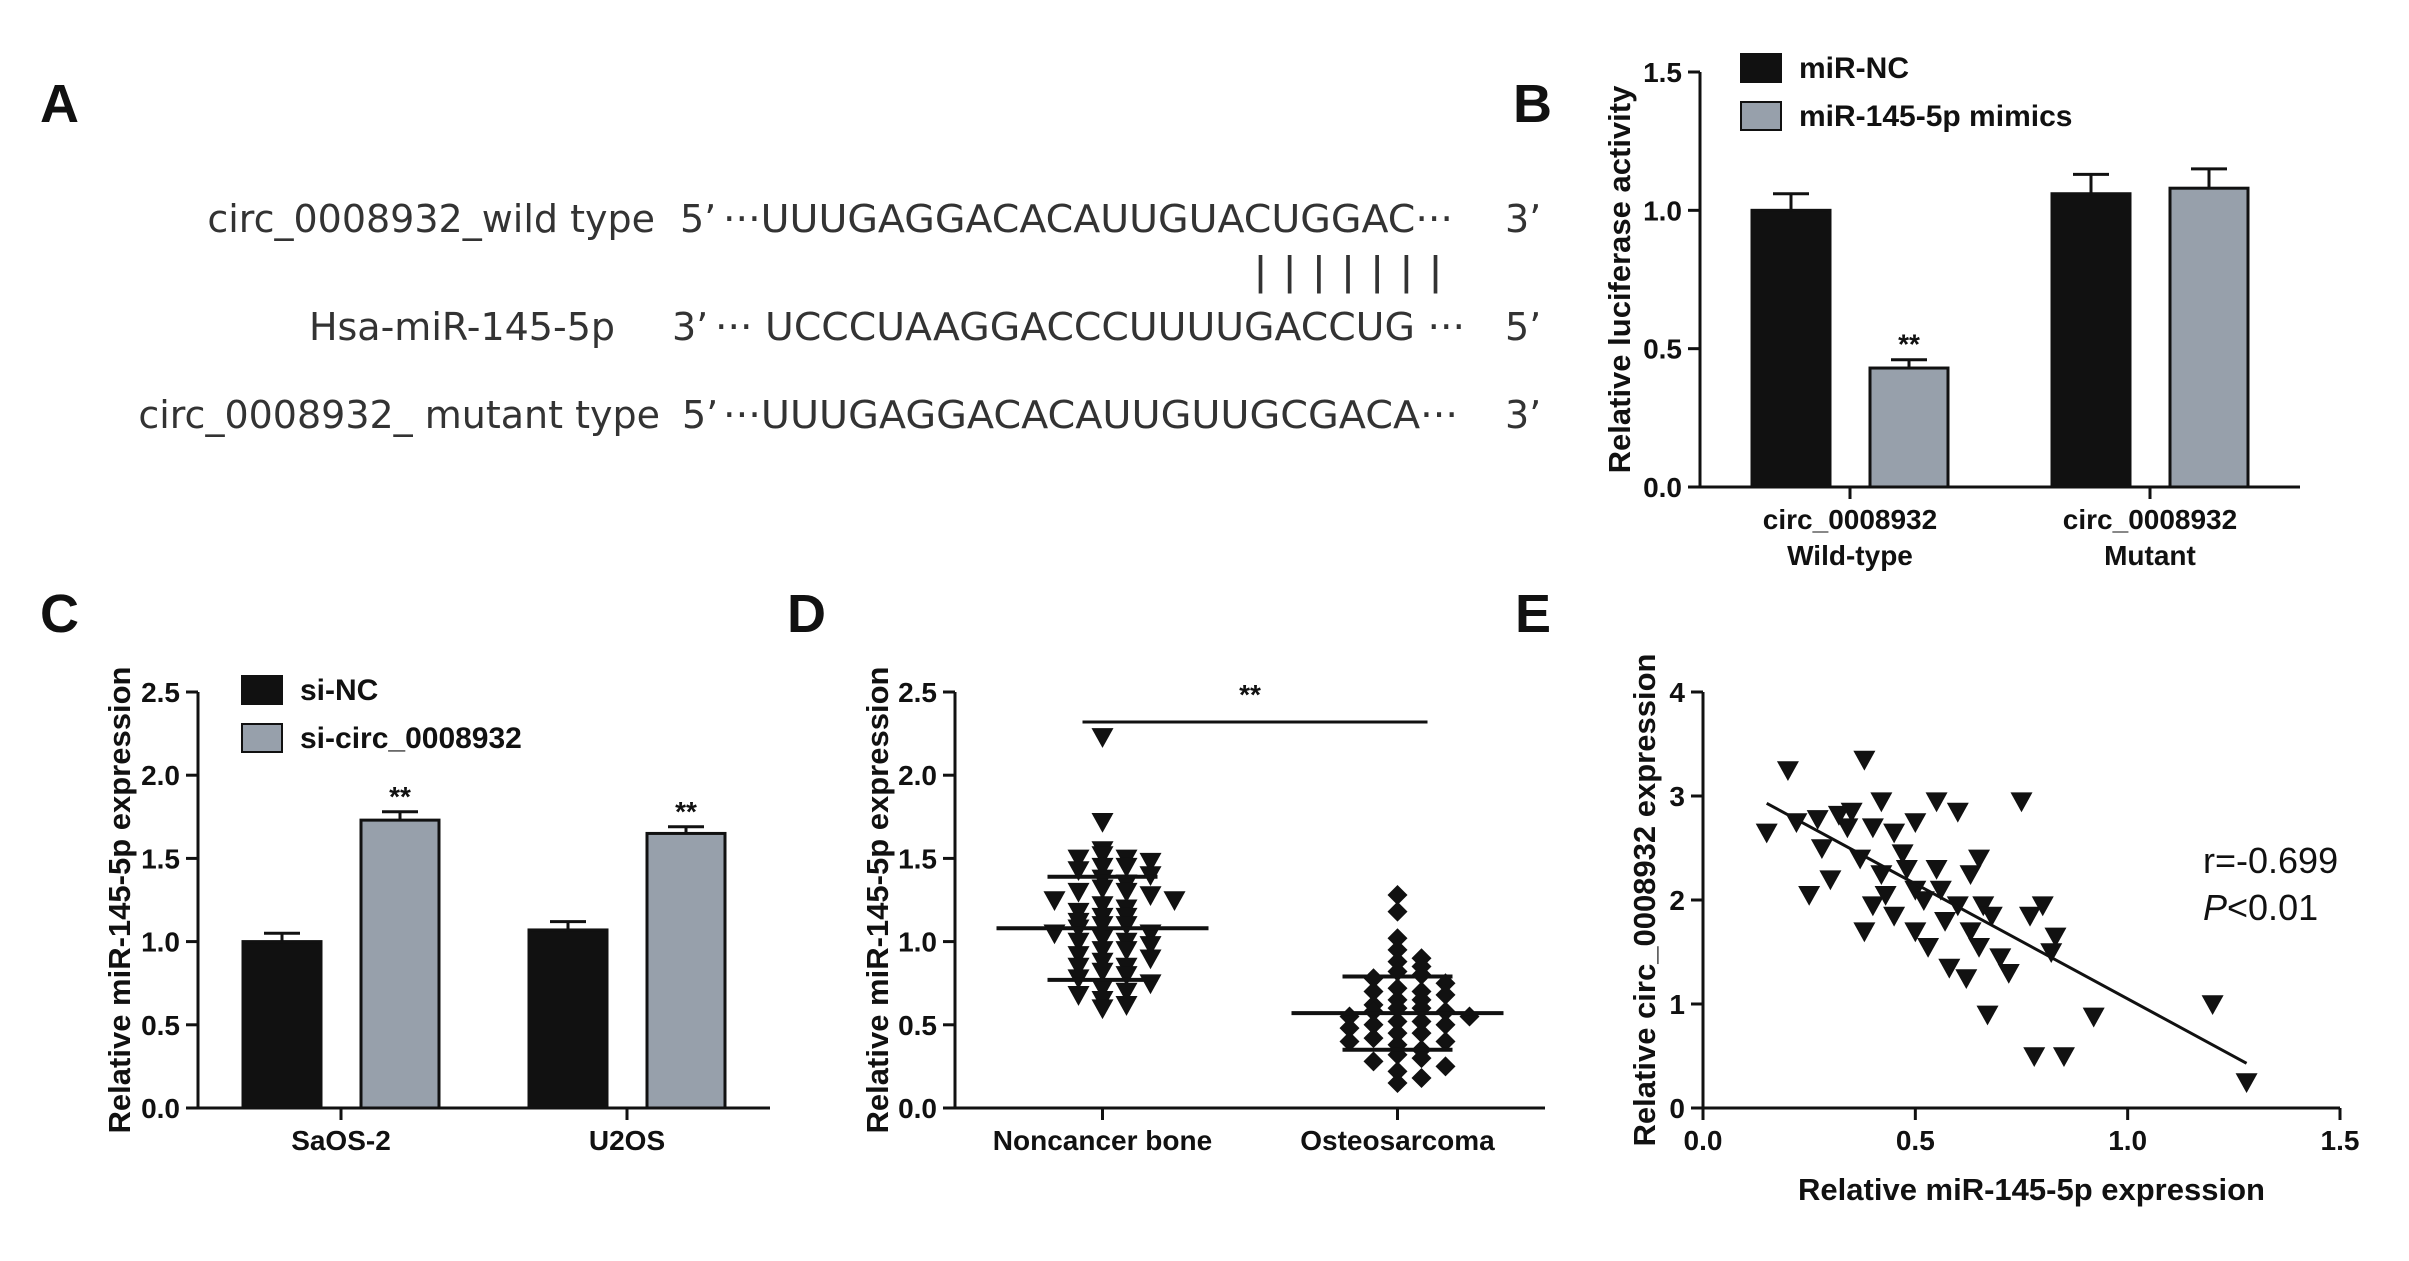 The height and width of the screenshot is (1261, 2409). I want to click on panel-e-y-tick-label: 2, so click(1677, 900).